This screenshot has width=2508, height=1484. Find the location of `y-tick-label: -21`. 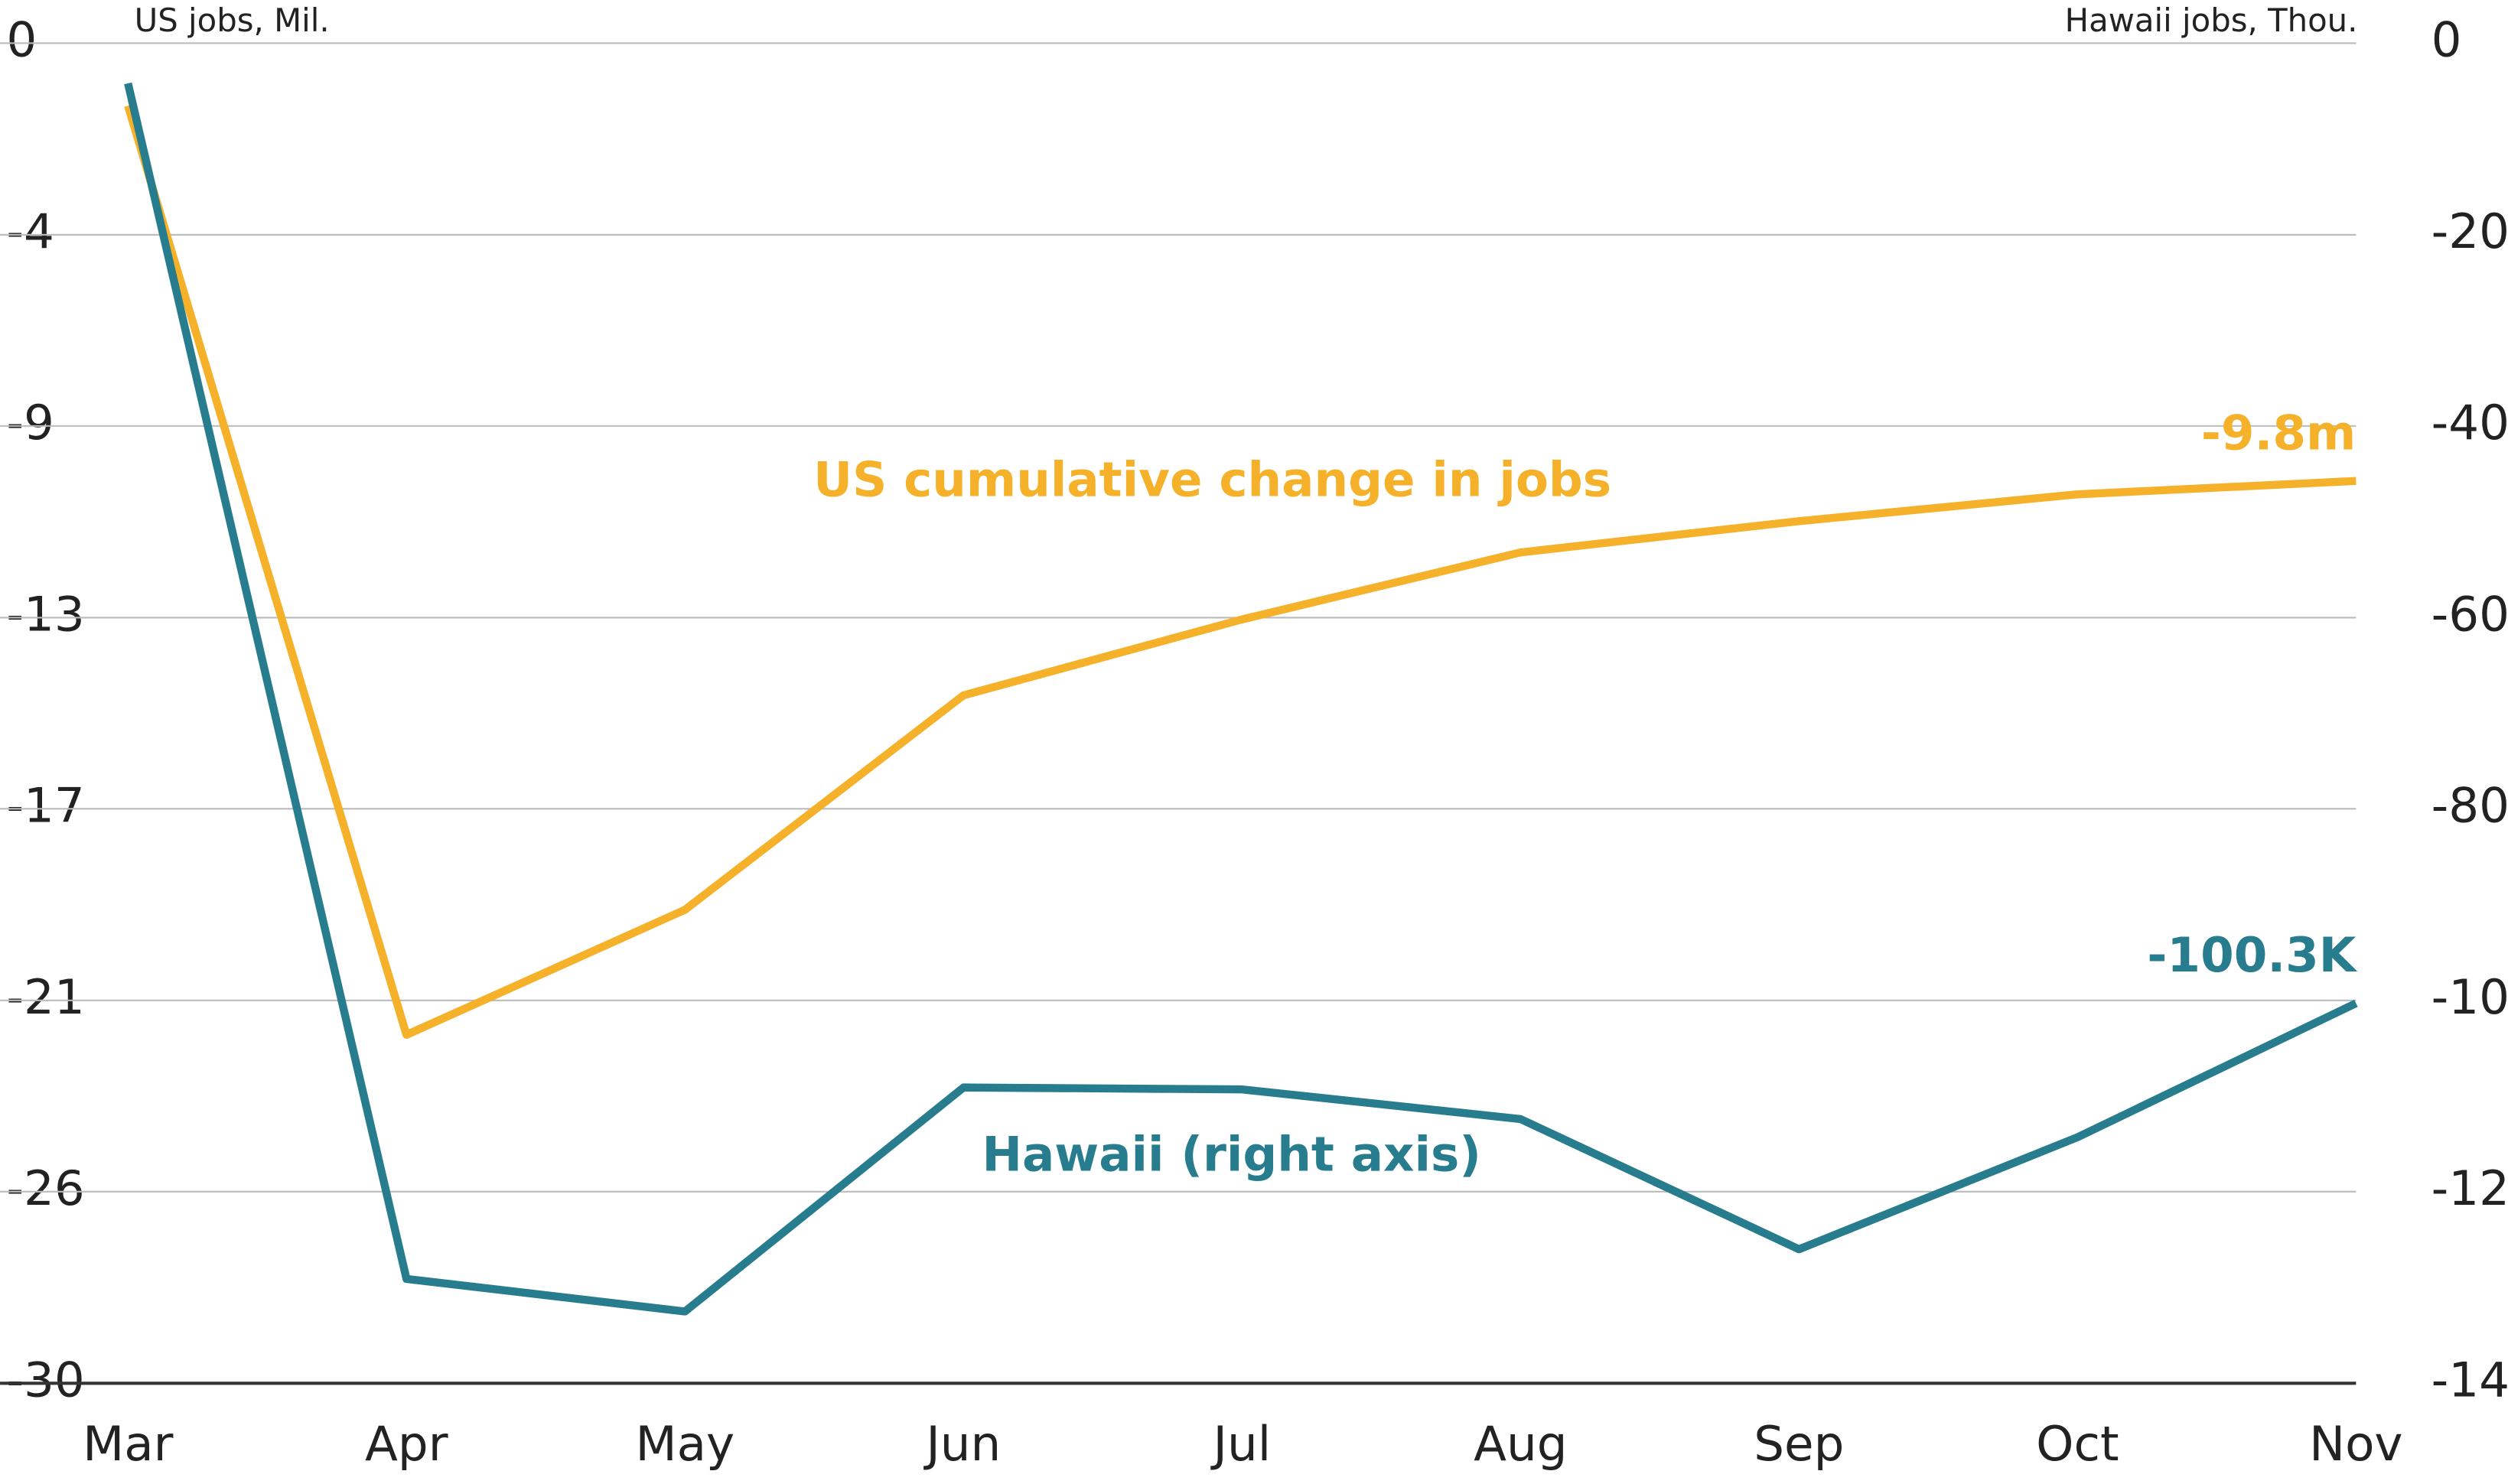

y-tick-label: -21 is located at coordinates (45, 997).